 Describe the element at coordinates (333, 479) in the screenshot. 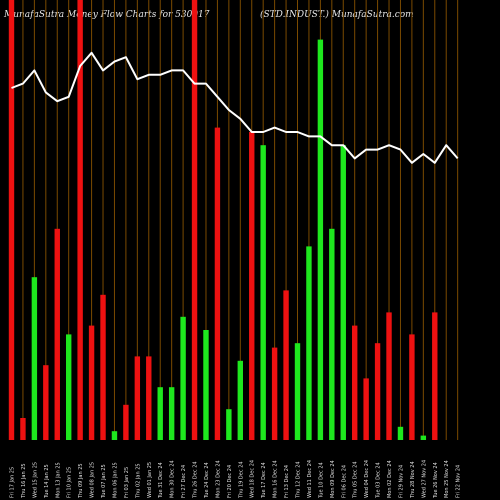

I see `x-tick-label: Mon 09 Dec 24` at that location.